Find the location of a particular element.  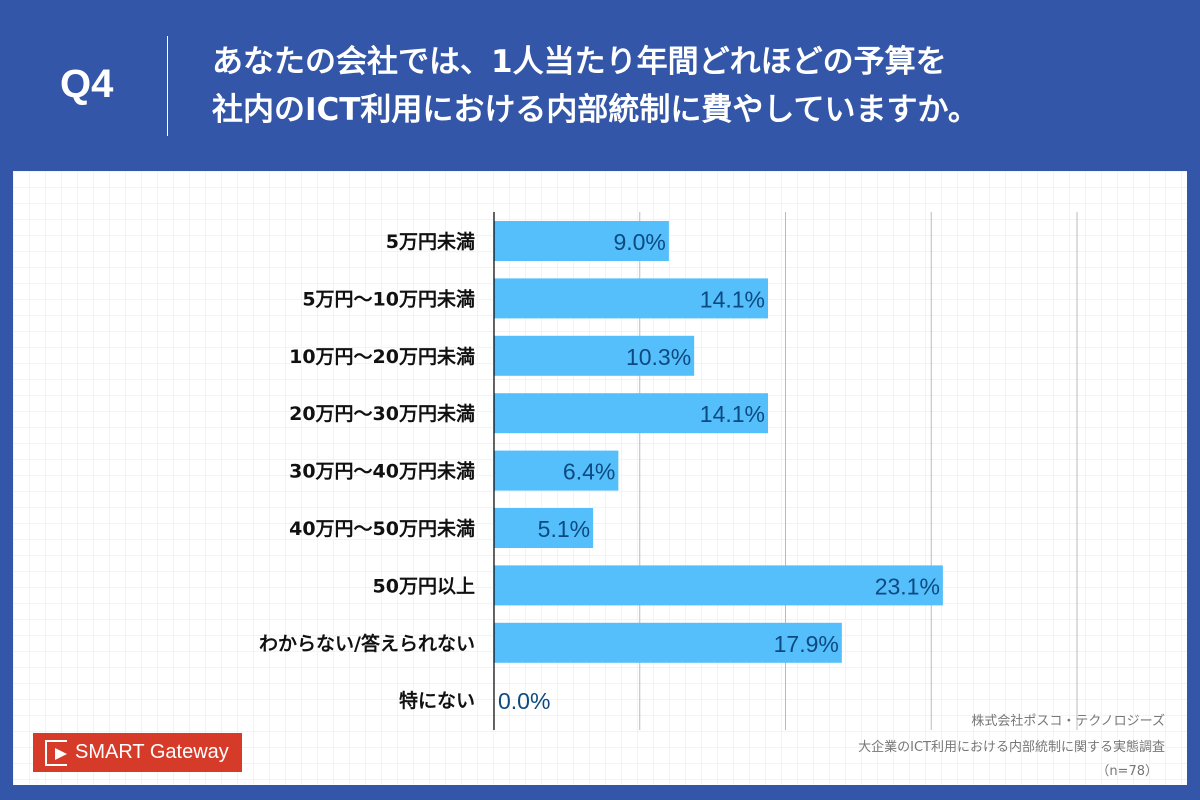

data-label: 0.0% is located at coordinates (524, 701).